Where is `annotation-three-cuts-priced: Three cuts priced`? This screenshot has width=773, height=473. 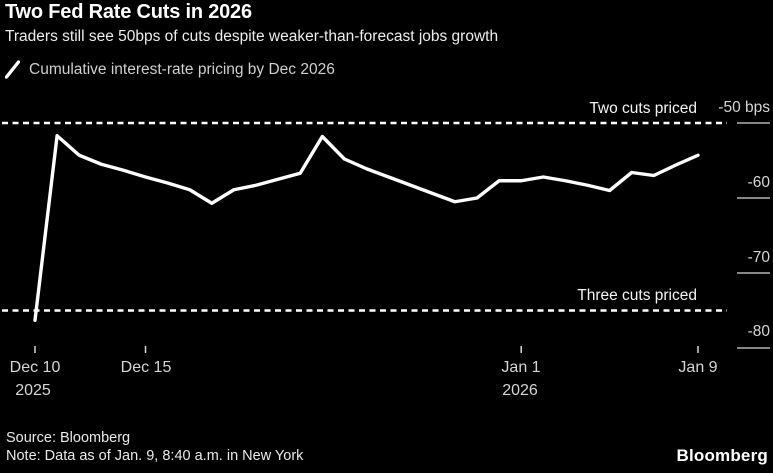 annotation-three-cuts-priced: Three cuts priced is located at coordinates (637, 295).